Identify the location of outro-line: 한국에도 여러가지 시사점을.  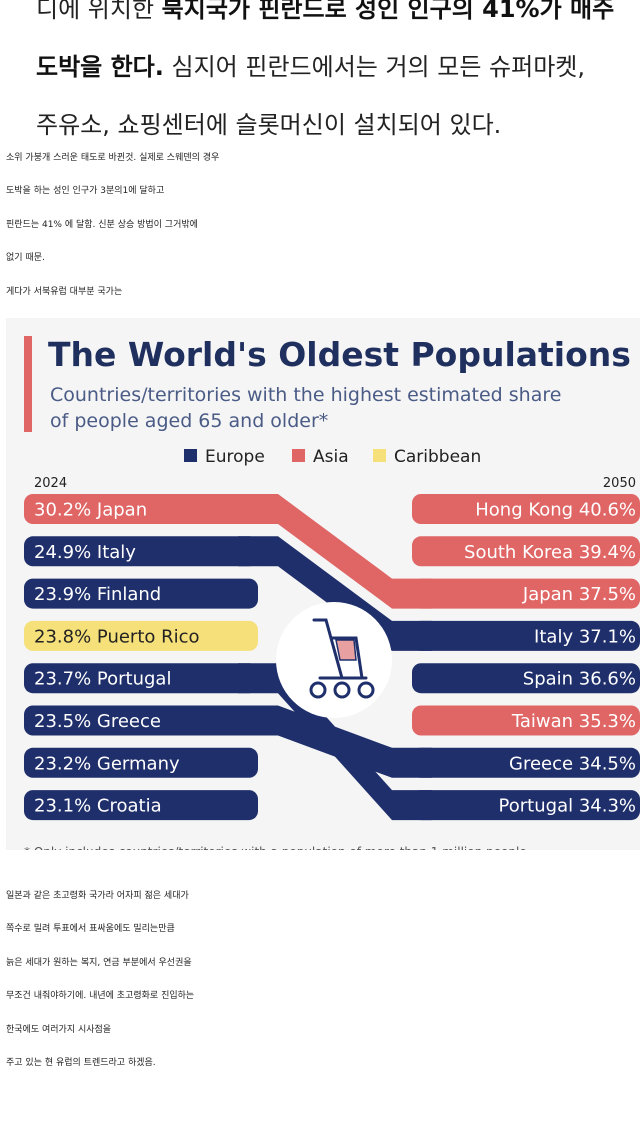
(59, 1029).